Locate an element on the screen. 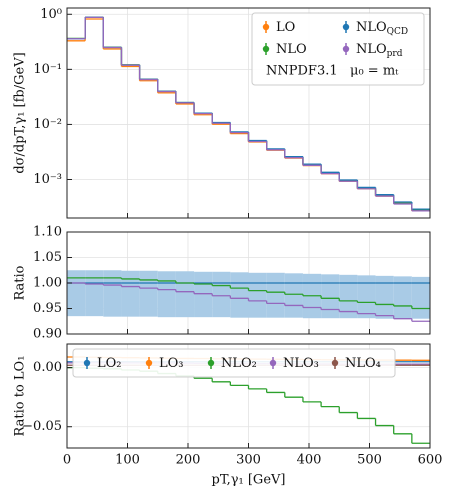  y-tick-label: 10⁻¹ is located at coordinates (47, 69).